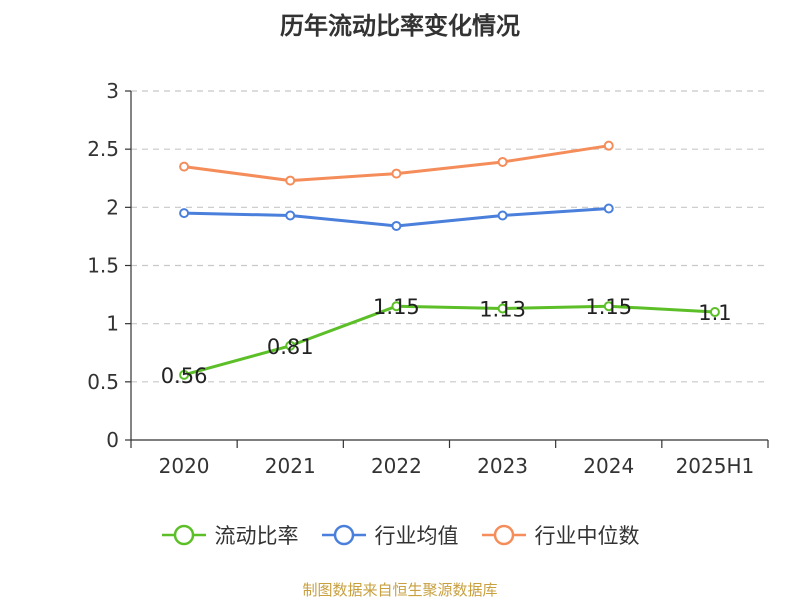 Image resolution: width=800 pixels, height=600 pixels. I want to click on legend: 流动比率 行业均值 行业中位数, so click(400, 535).